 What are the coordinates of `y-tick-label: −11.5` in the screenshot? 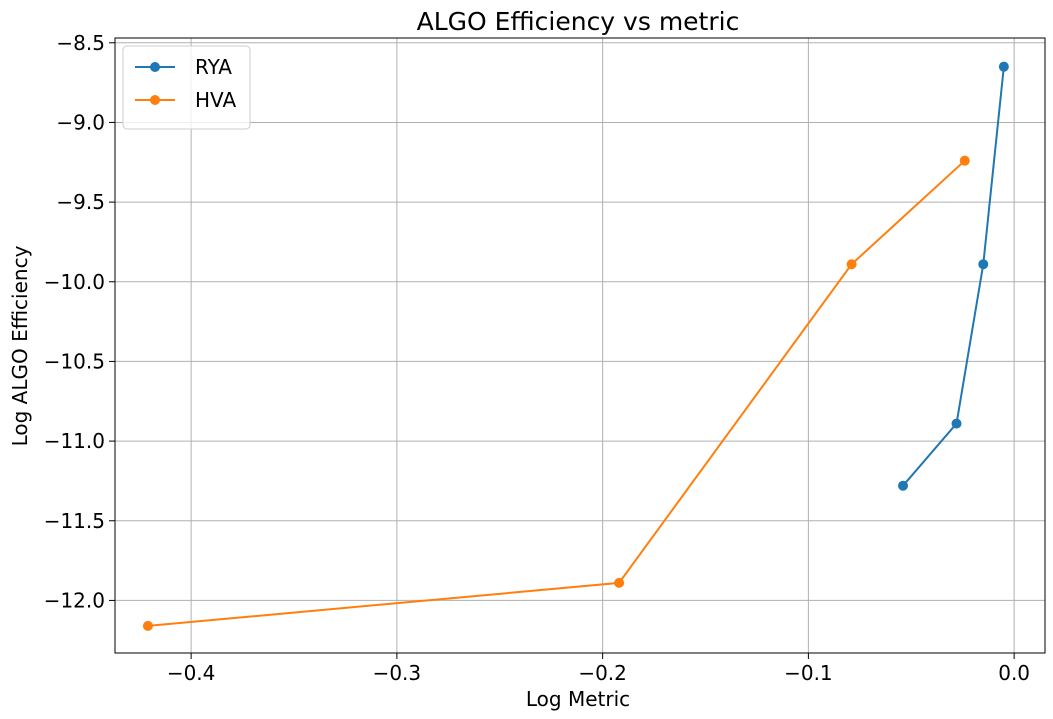 It's located at (74, 521).